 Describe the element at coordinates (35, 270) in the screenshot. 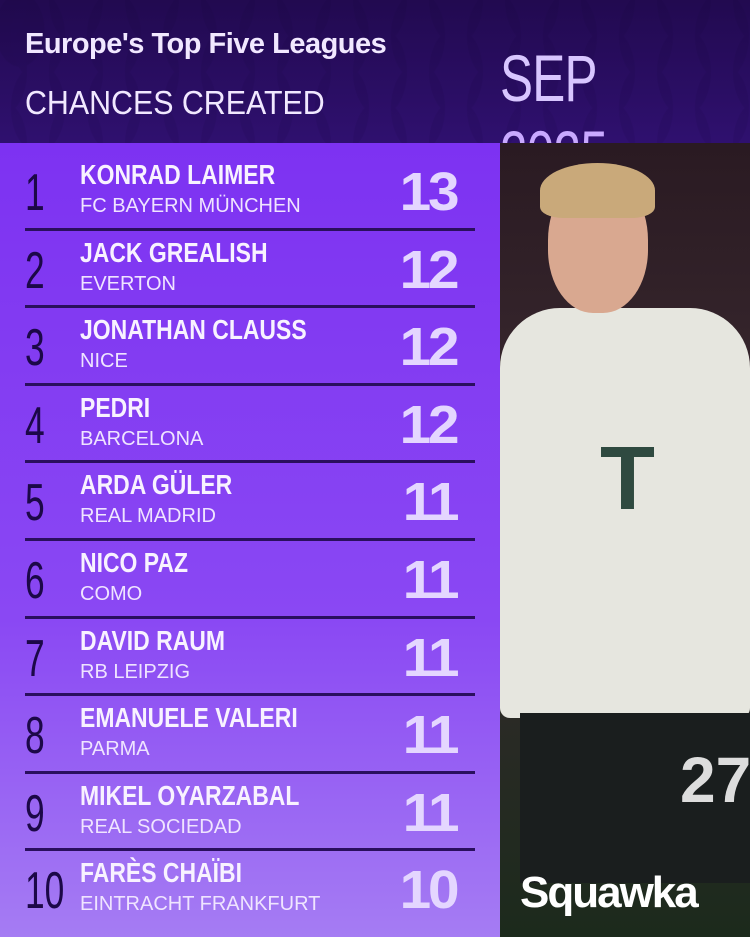

I see `rank: 2` at that location.